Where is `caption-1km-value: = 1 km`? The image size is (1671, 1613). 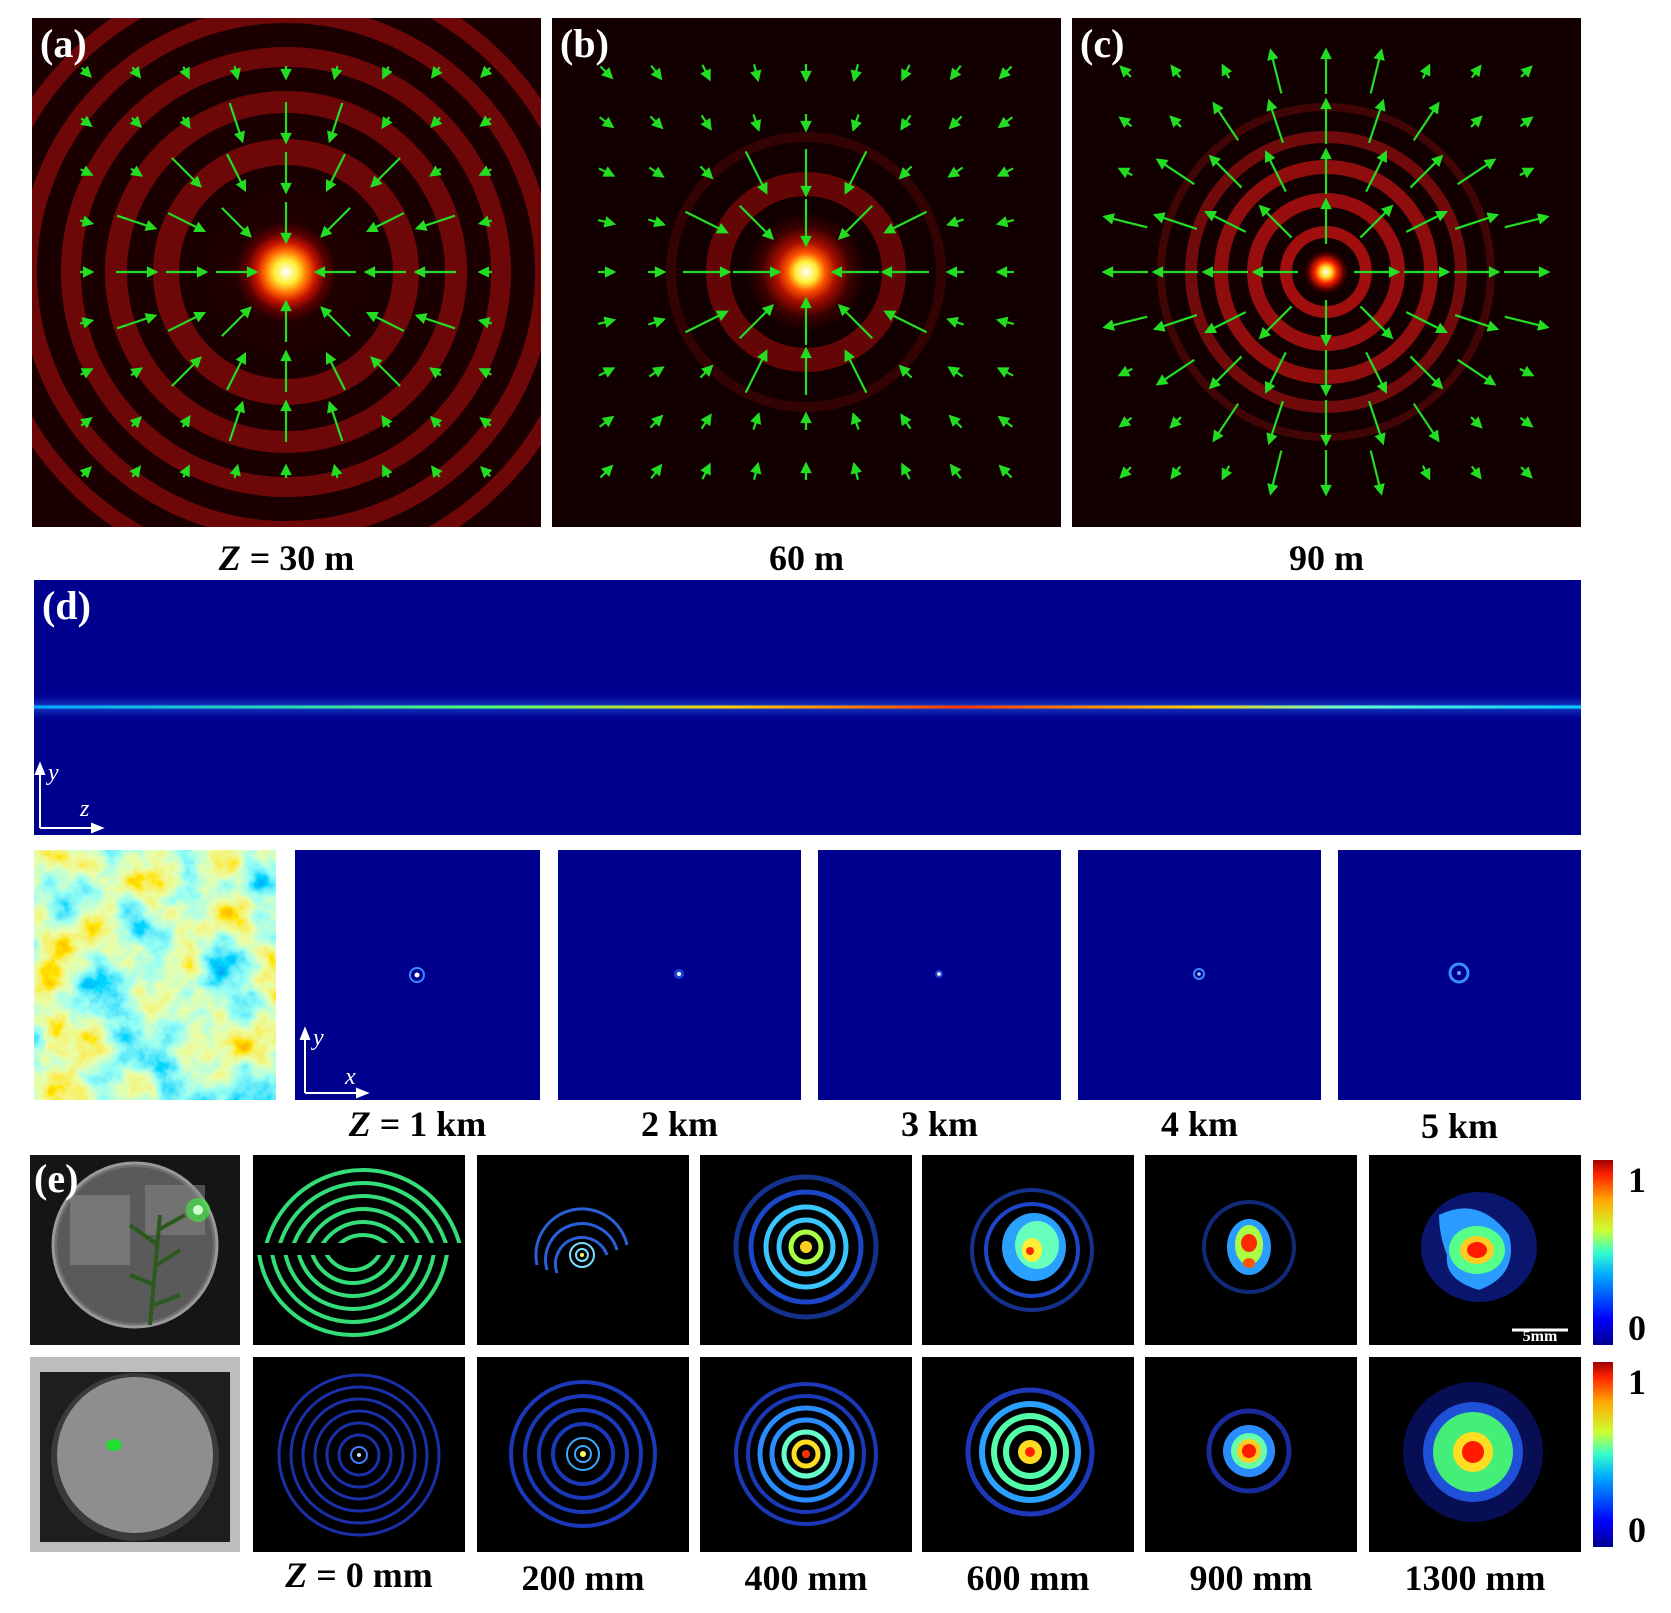 caption-1km-value: = 1 km is located at coordinates (428, 1124).